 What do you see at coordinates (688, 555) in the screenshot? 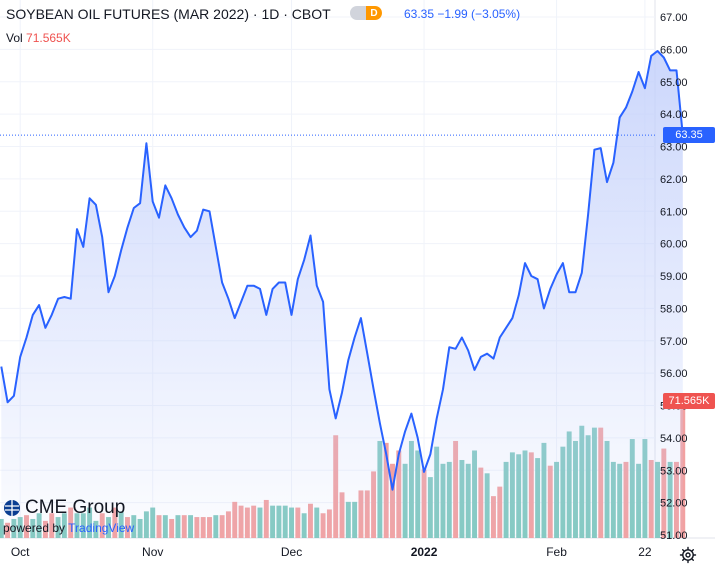
I see `gear-icon` at bounding box center [688, 555].